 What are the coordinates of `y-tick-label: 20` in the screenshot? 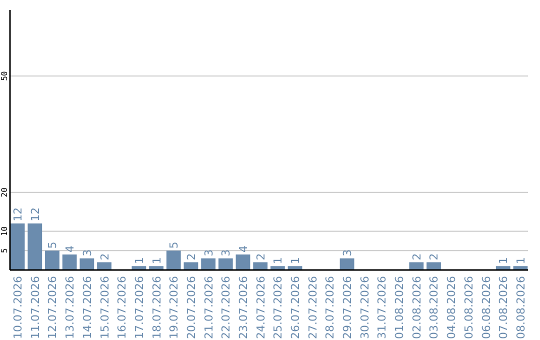 It's located at (4, 192).